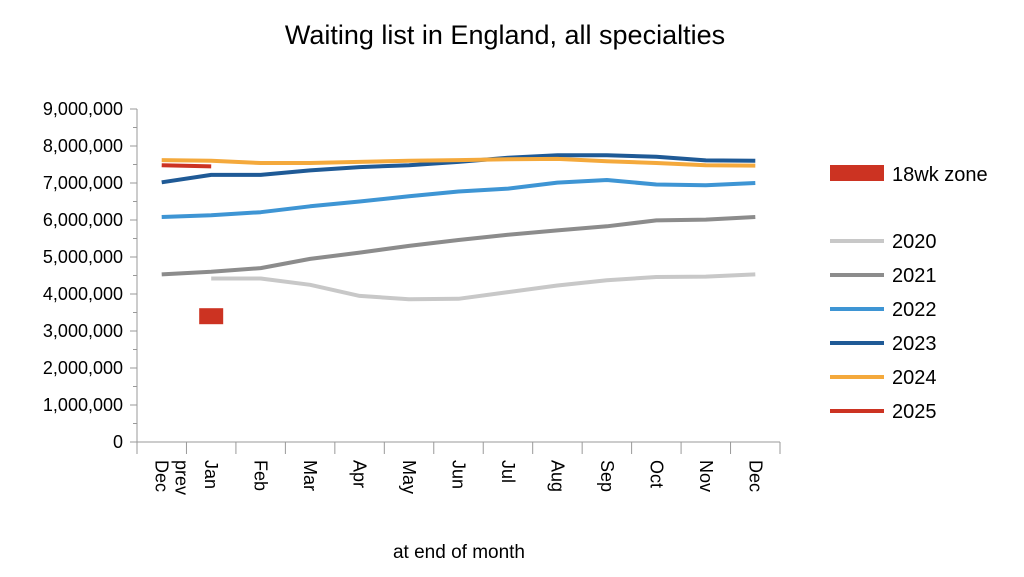 This screenshot has height=577, width=1024. I want to click on x-tick-label: Feb, so click(261, 475).